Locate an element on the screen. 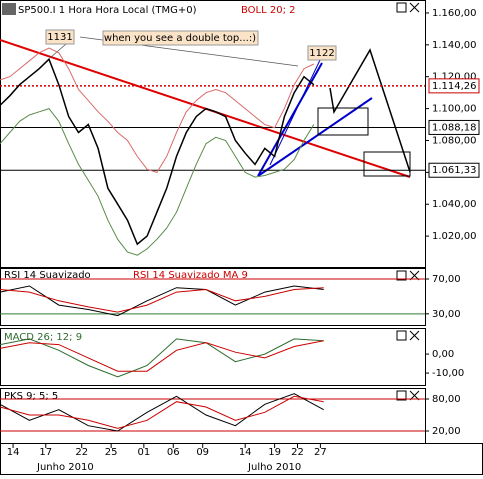 Image resolution: width=483 pixels, height=479 pixels. y-tick-label: 30,00 is located at coordinates (446, 314).